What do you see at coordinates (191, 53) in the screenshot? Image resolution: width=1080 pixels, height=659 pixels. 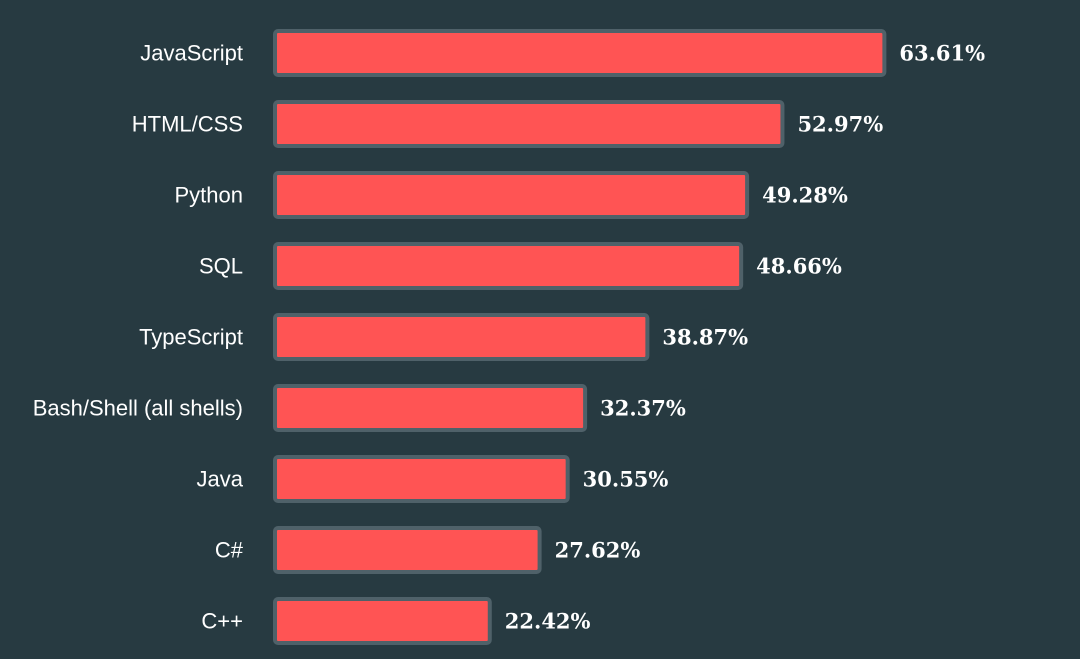 I see `category-label-0: JavaScript` at bounding box center [191, 53].